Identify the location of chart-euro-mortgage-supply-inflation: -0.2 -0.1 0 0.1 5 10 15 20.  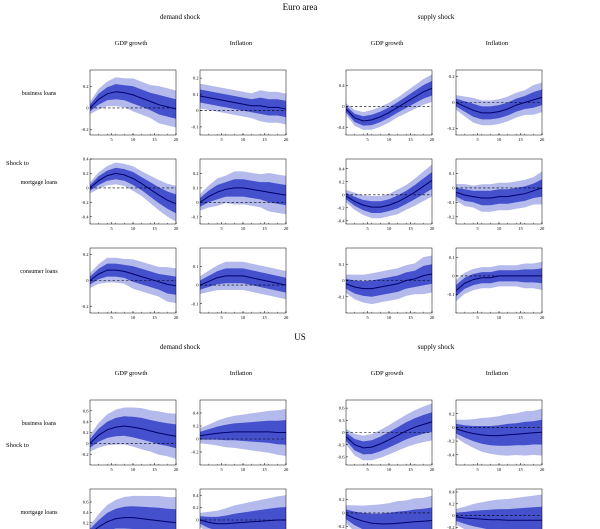
(491, 197).